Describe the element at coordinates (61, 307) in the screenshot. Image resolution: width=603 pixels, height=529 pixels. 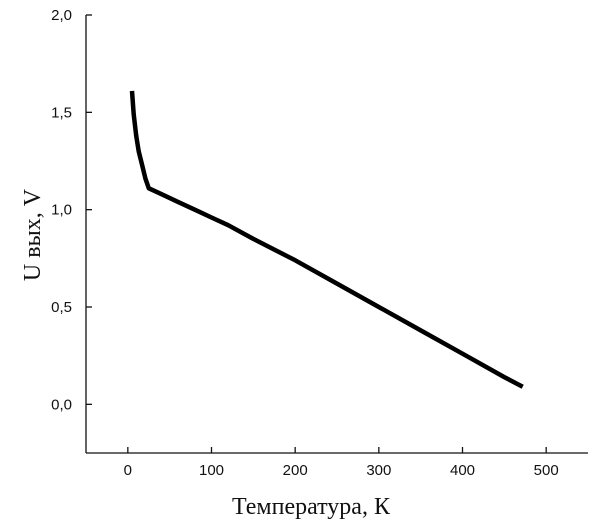
I see `y-tick-label: 0,5` at that location.